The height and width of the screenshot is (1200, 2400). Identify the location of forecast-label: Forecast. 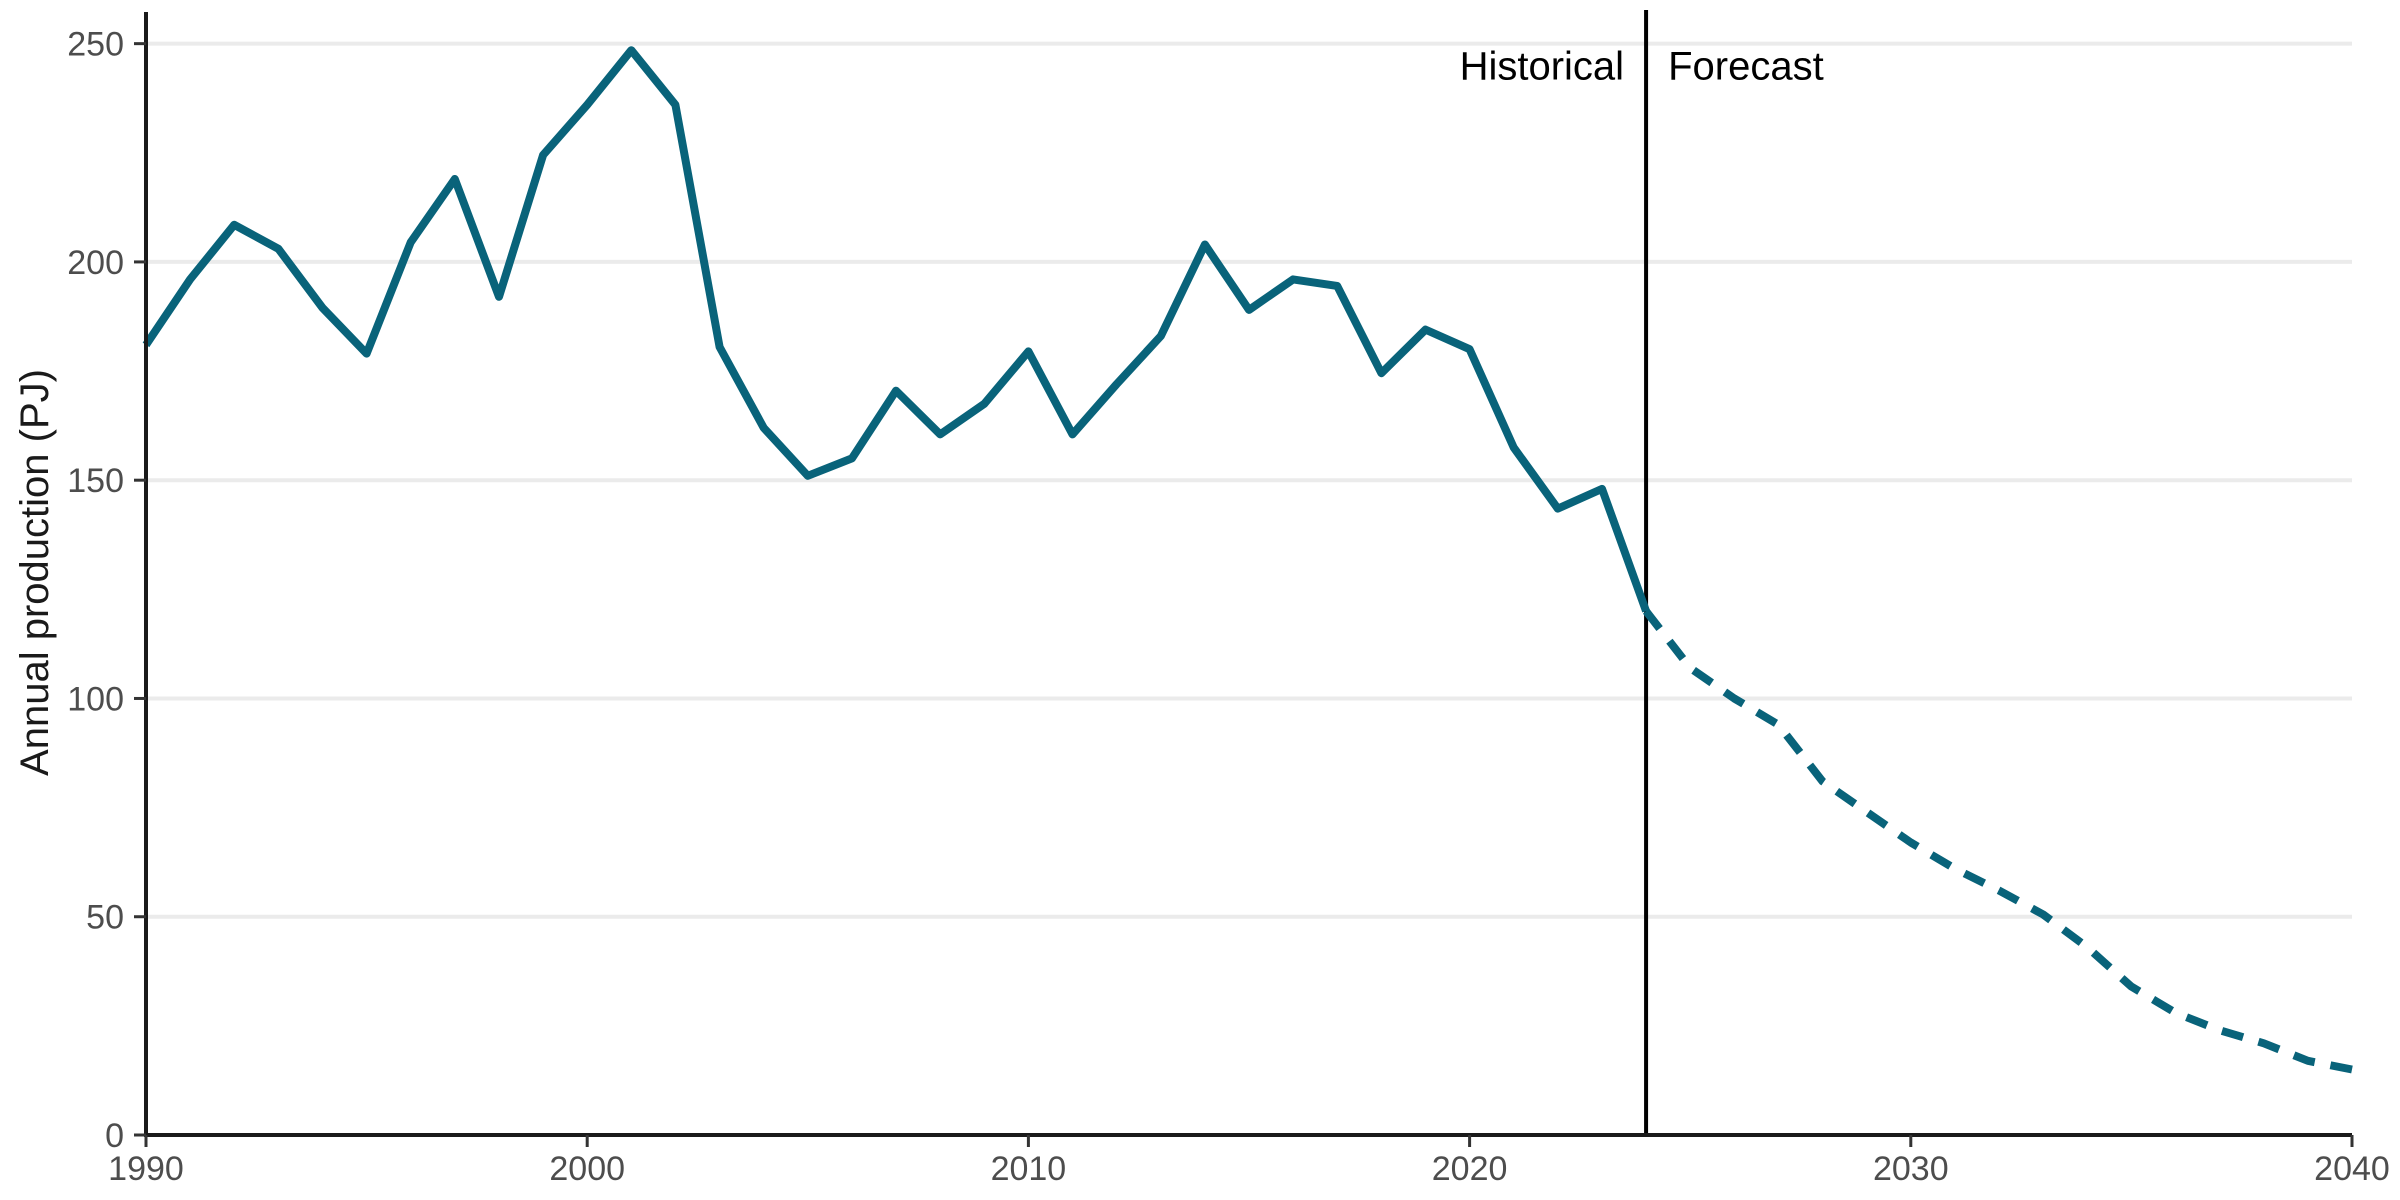
(1746, 66).